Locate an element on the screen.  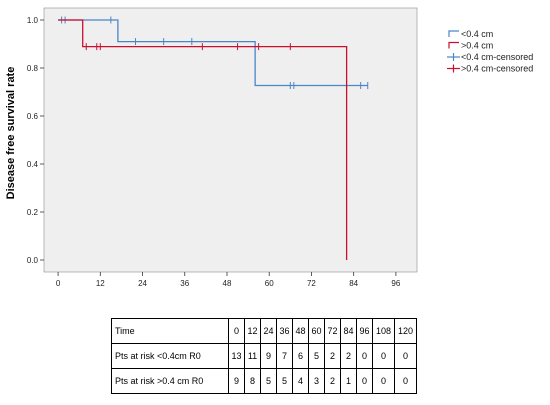
x-tick-label: 12 is located at coordinates (100, 283).